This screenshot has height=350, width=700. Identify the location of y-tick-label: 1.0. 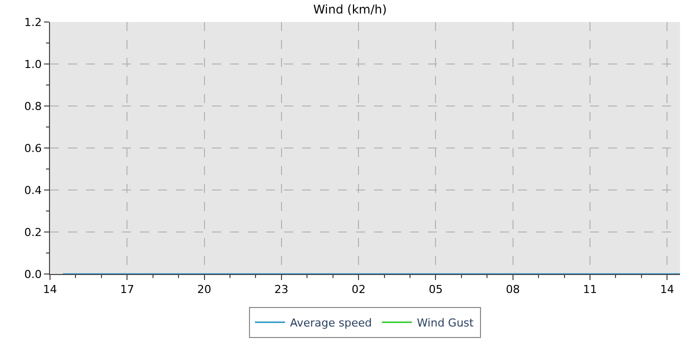
(33, 64).